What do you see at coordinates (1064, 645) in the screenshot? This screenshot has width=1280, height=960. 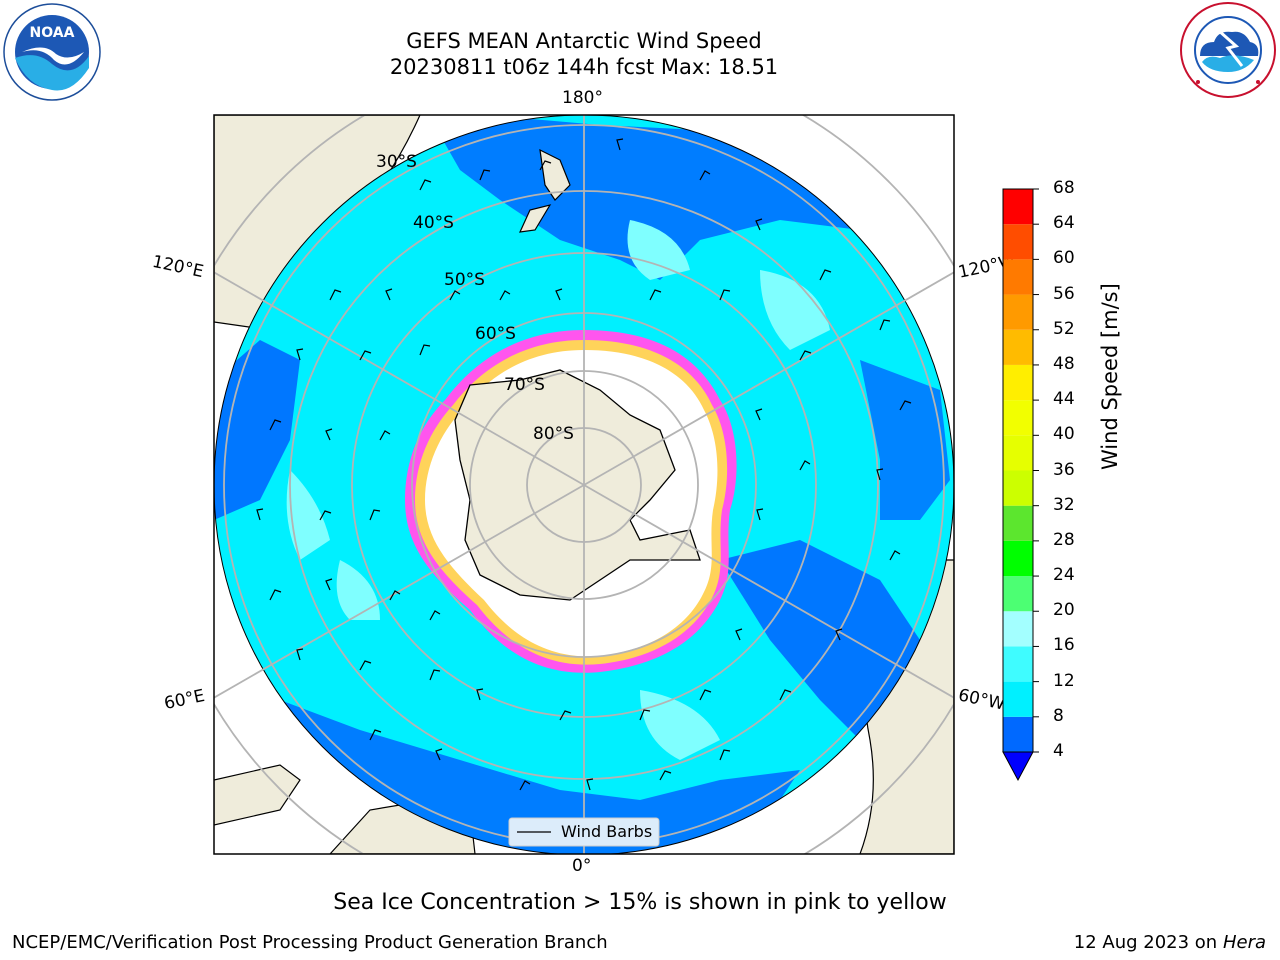 I see `colorbar-tick-label: 16` at bounding box center [1064, 645].